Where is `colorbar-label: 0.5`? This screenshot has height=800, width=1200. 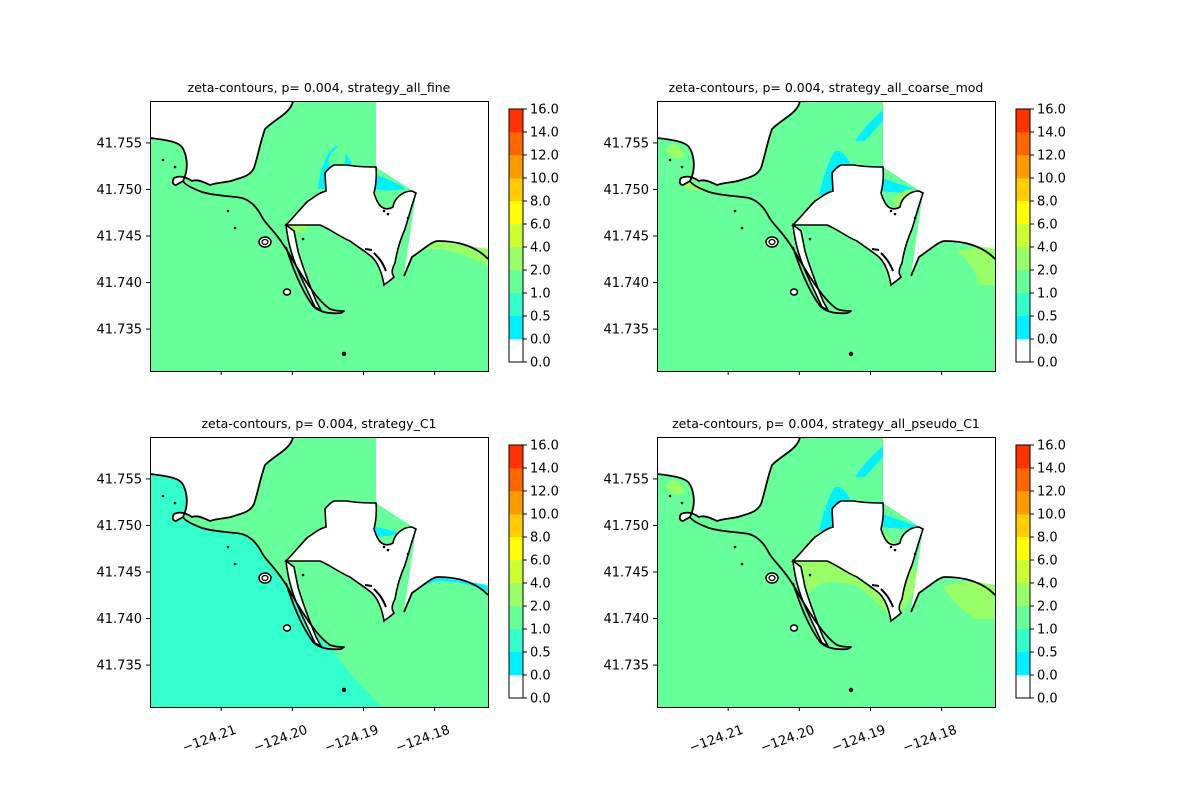
colorbar-label: 0.5 is located at coordinates (540, 653).